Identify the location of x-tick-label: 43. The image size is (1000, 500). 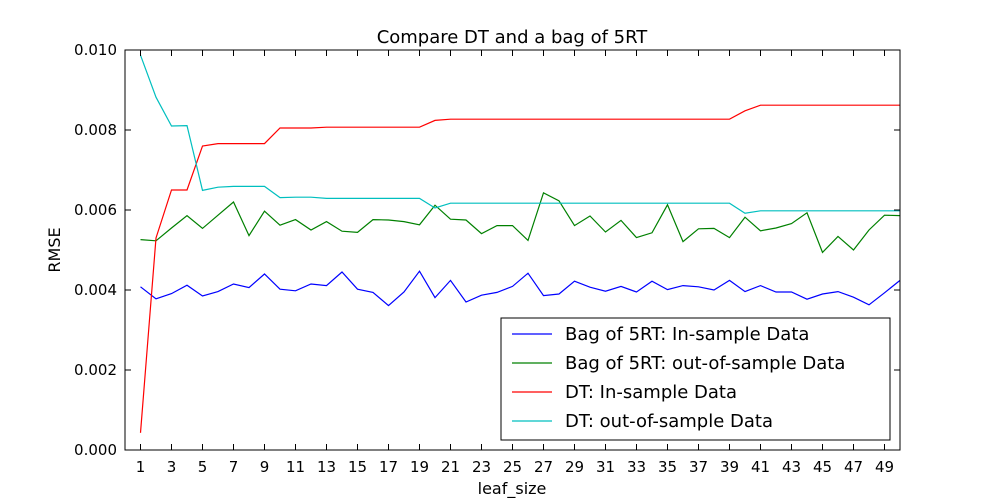
(791, 467).